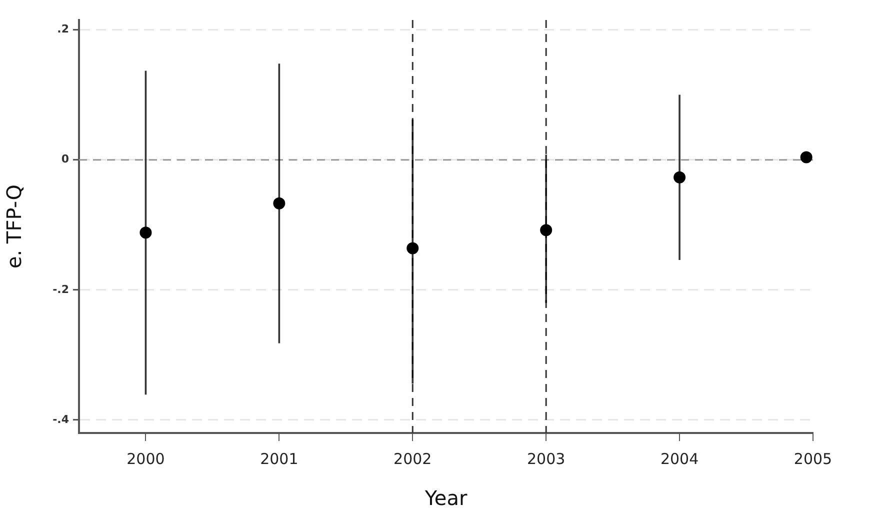 The width and height of the screenshot is (870, 516). What do you see at coordinates (279, 459) in the screenshot?
I see `x-tick-label: 2001` at bounding box center [279, 459].